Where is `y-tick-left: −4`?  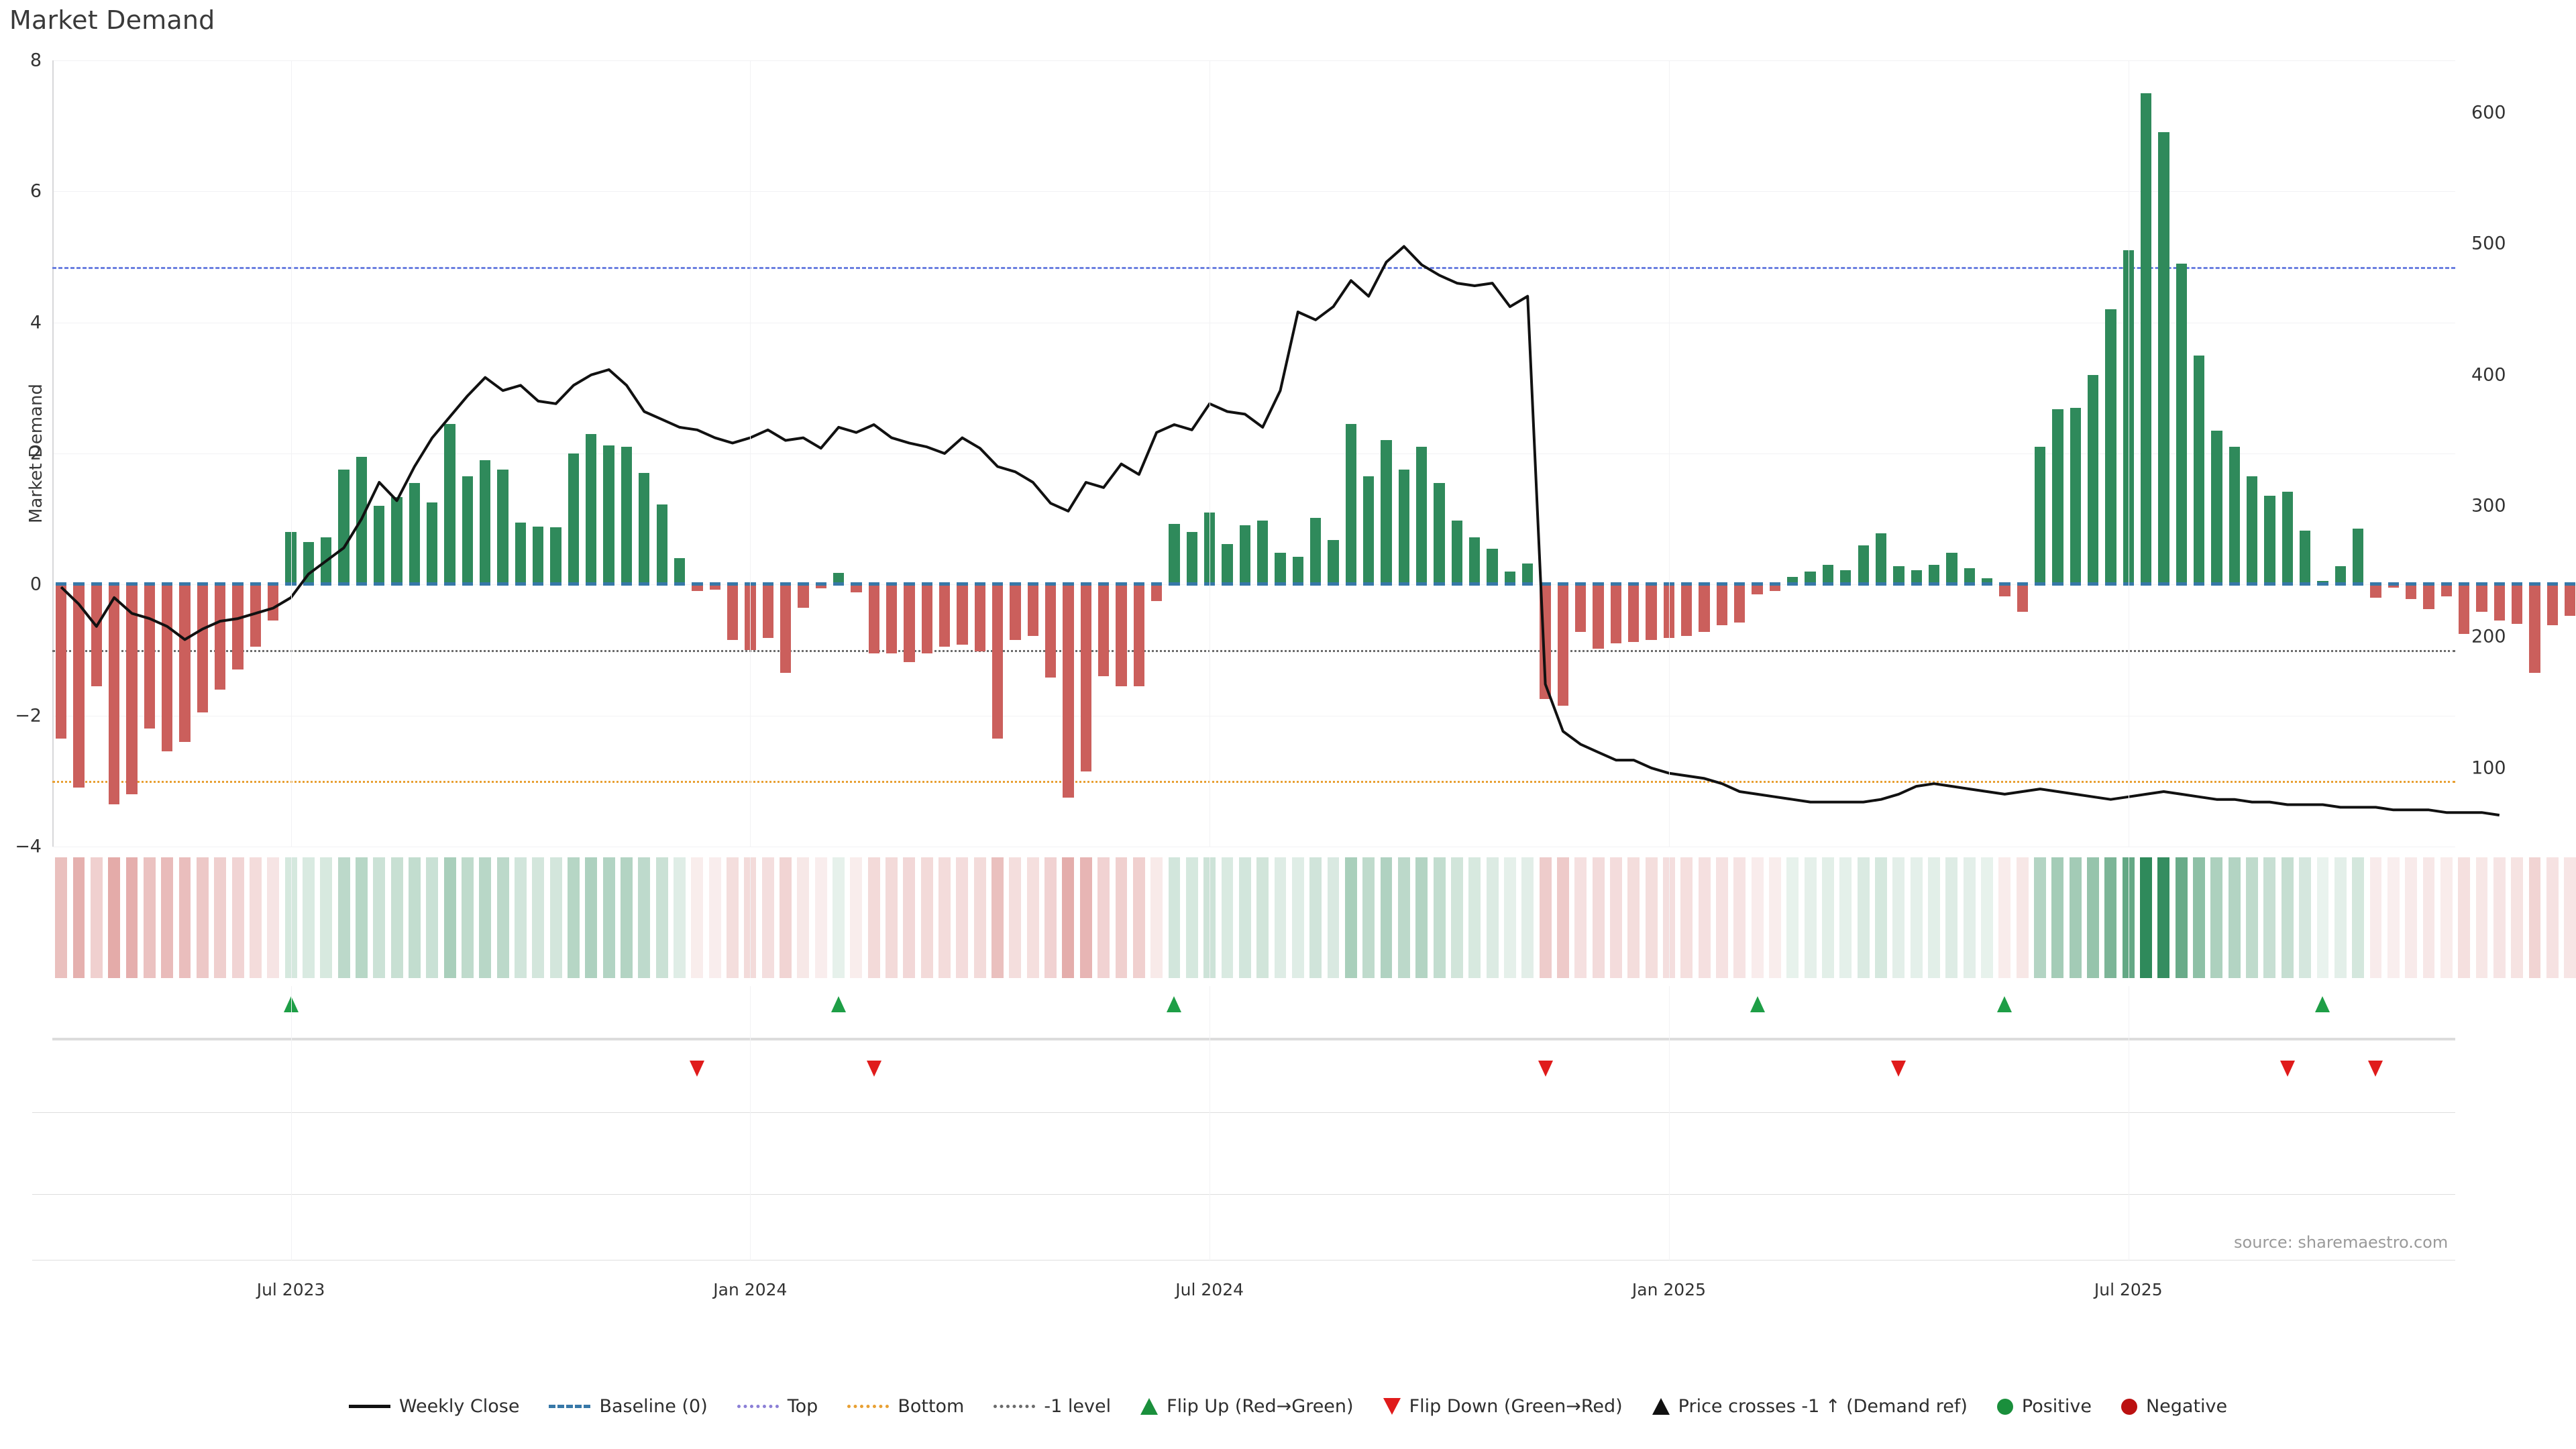 y-tick-left: −4 is located at coordinates (28, 846).